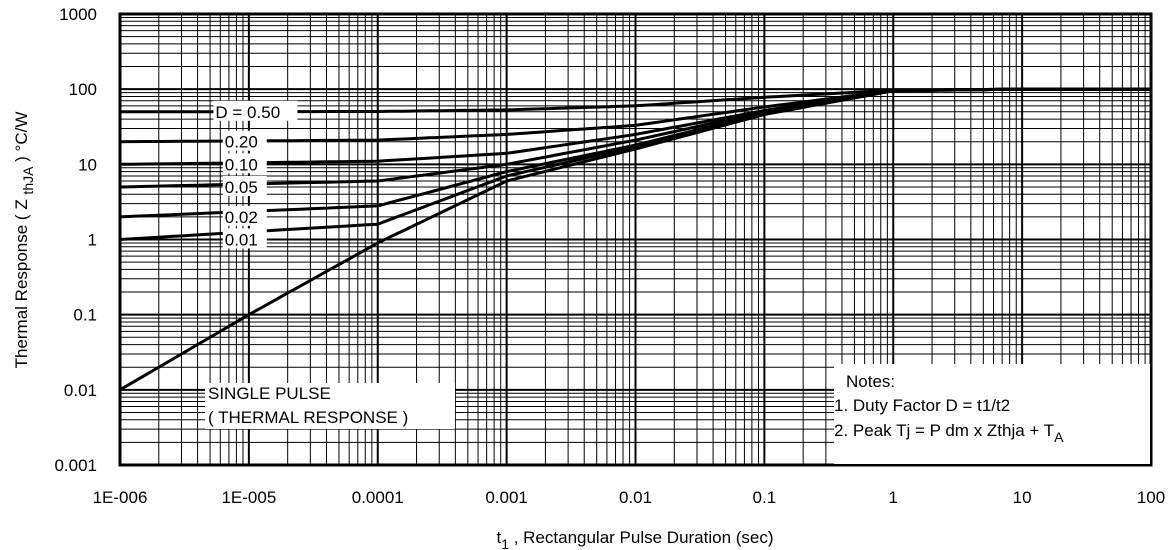 Image resolution: width=1176 pixels, height=550 pixels. What do you see at coordinates (498, 537) in the screenshot?
I see `x-axis-title-t: t` at bounding box center [498, 537].